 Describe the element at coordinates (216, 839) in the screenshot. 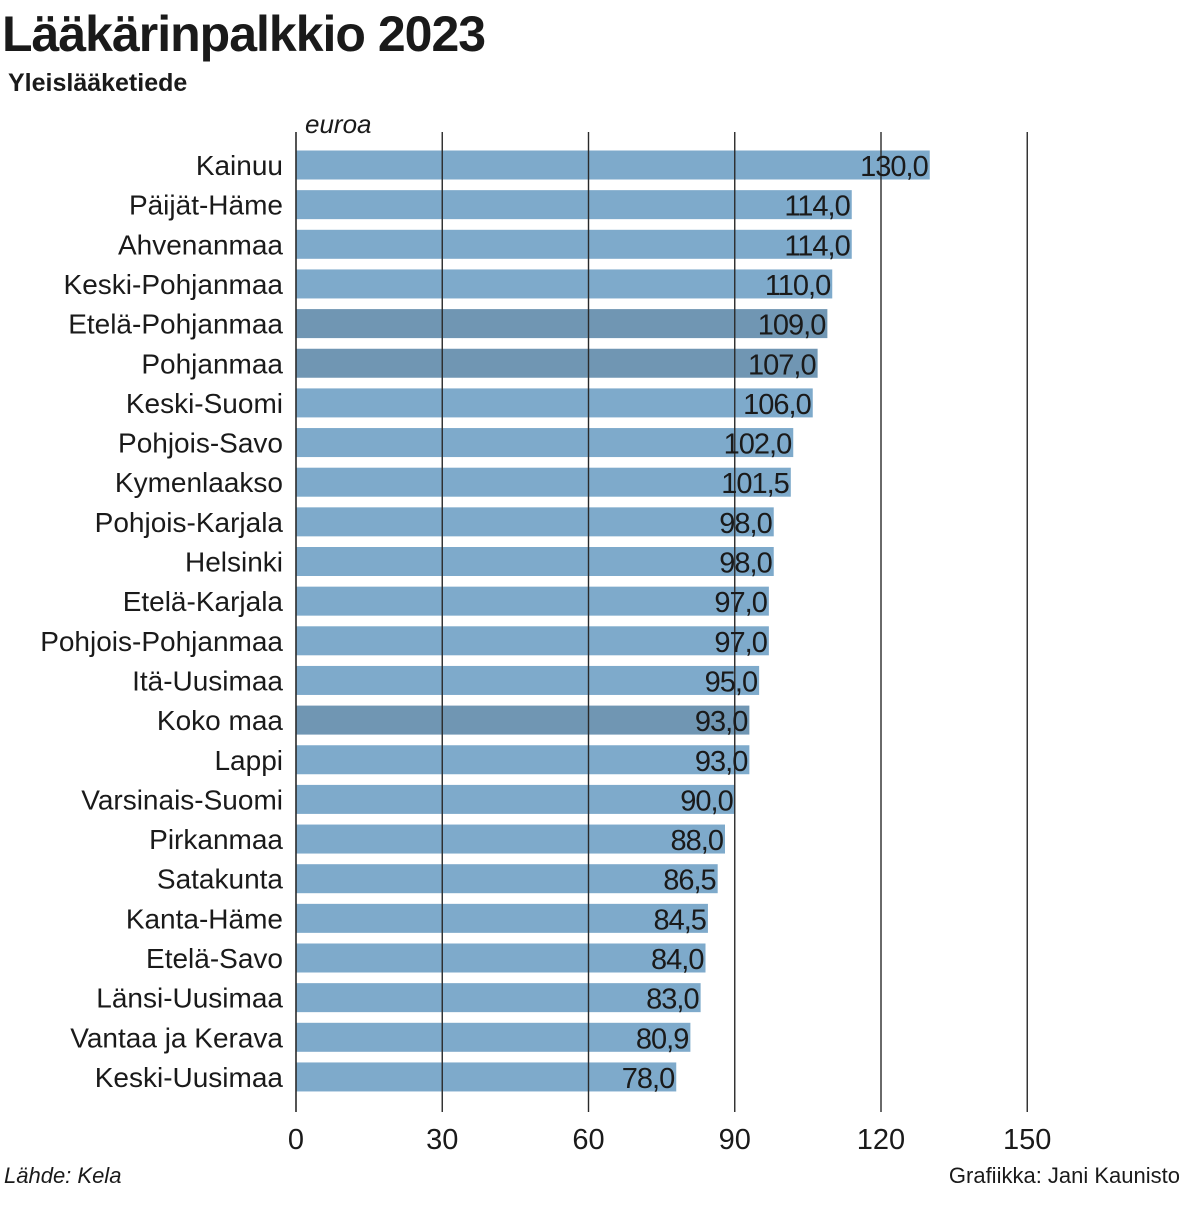

I see `category-label: Pirkanmaa` at that location.